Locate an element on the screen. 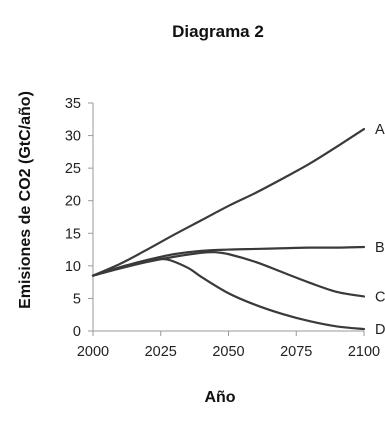 This screenshot has width=385, height=433. x-tick-label: 2050 is located at coordinates (228, 352).